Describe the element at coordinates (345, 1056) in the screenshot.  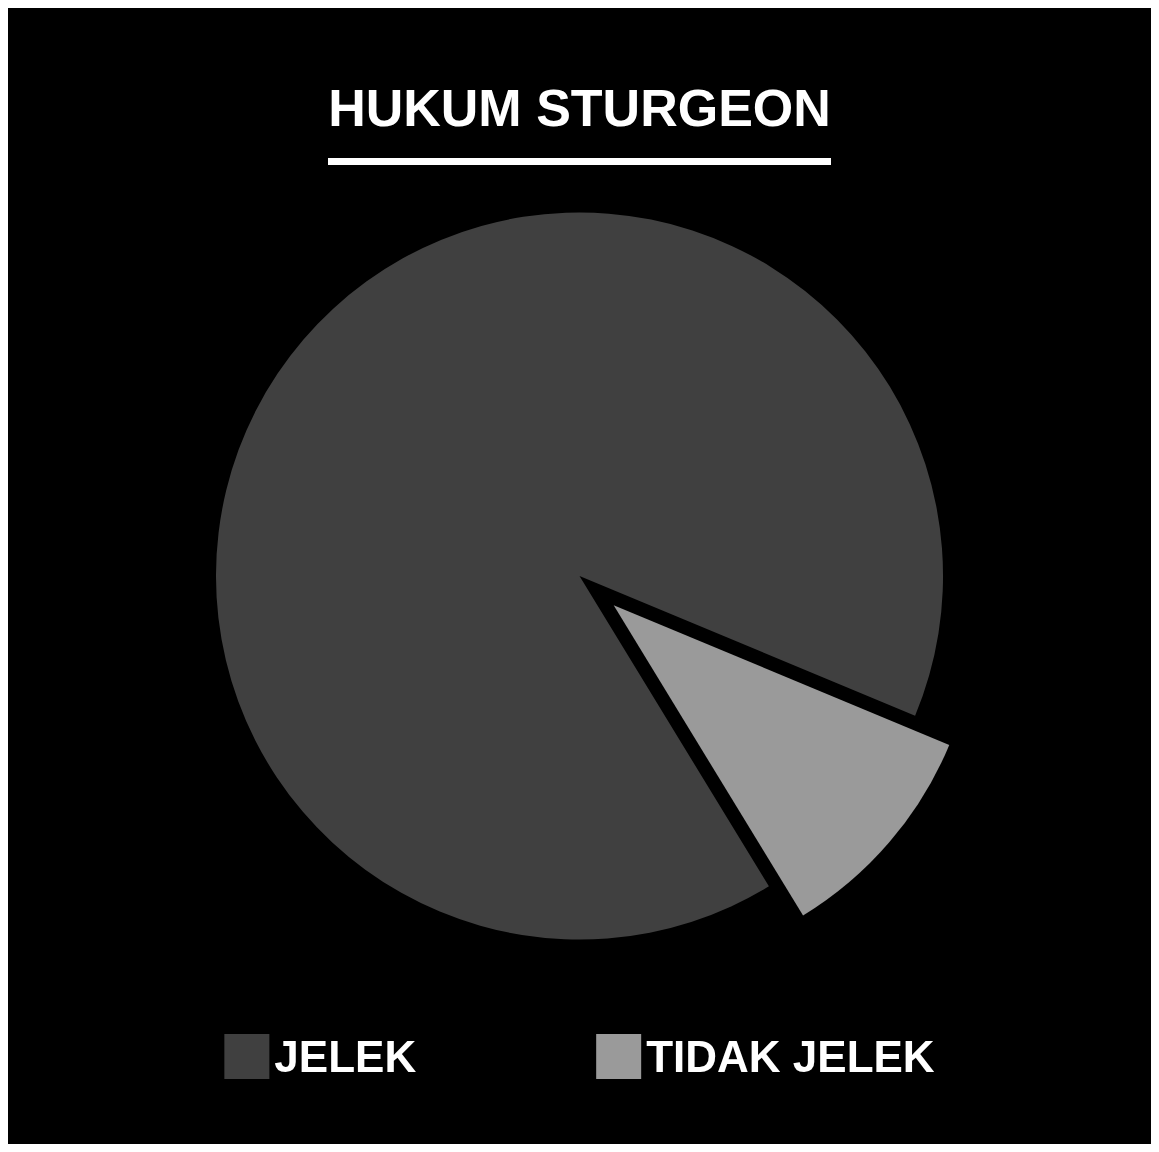
I see `legend-label: JELEK` at that location.